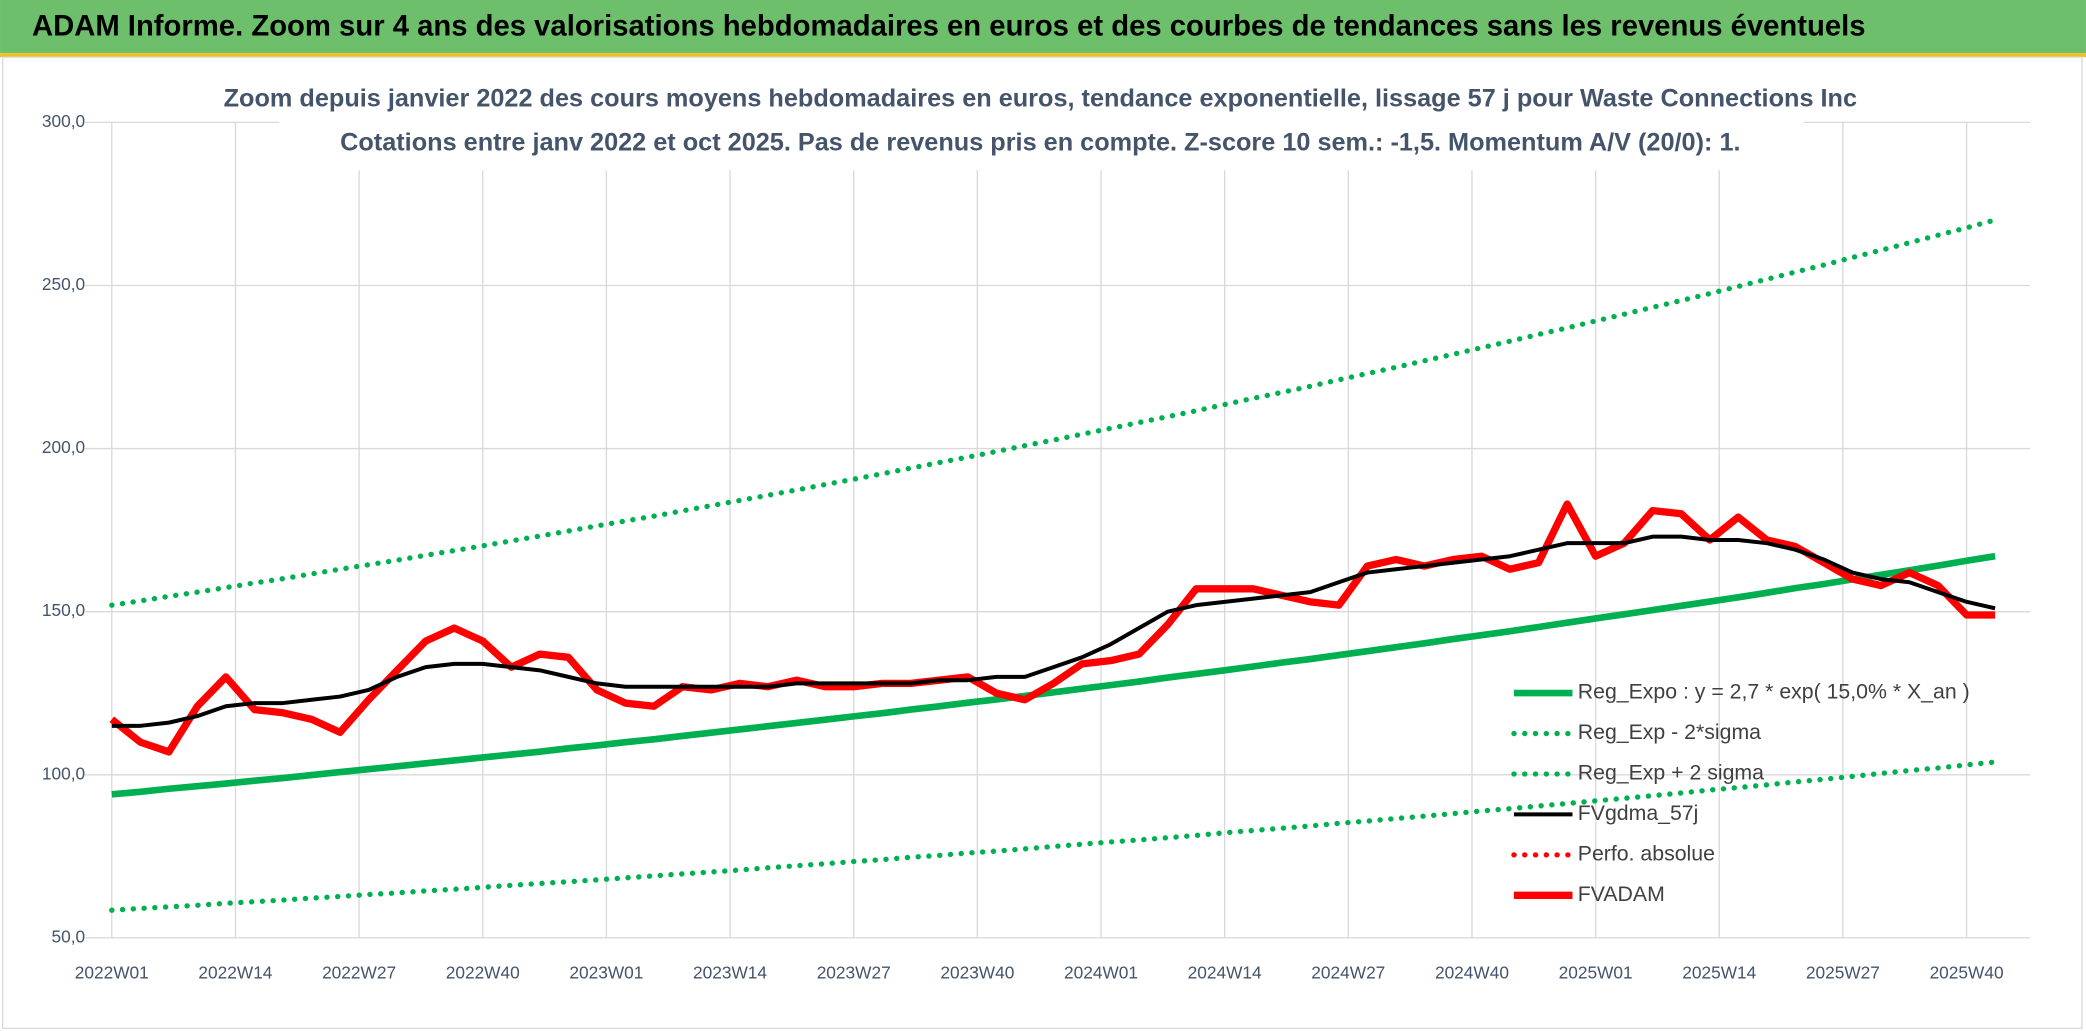  Describe the element at coordinates (1671, 773) in the screenshot. I see `legend-label: Reg_Exp + 2 sigma` at that location.